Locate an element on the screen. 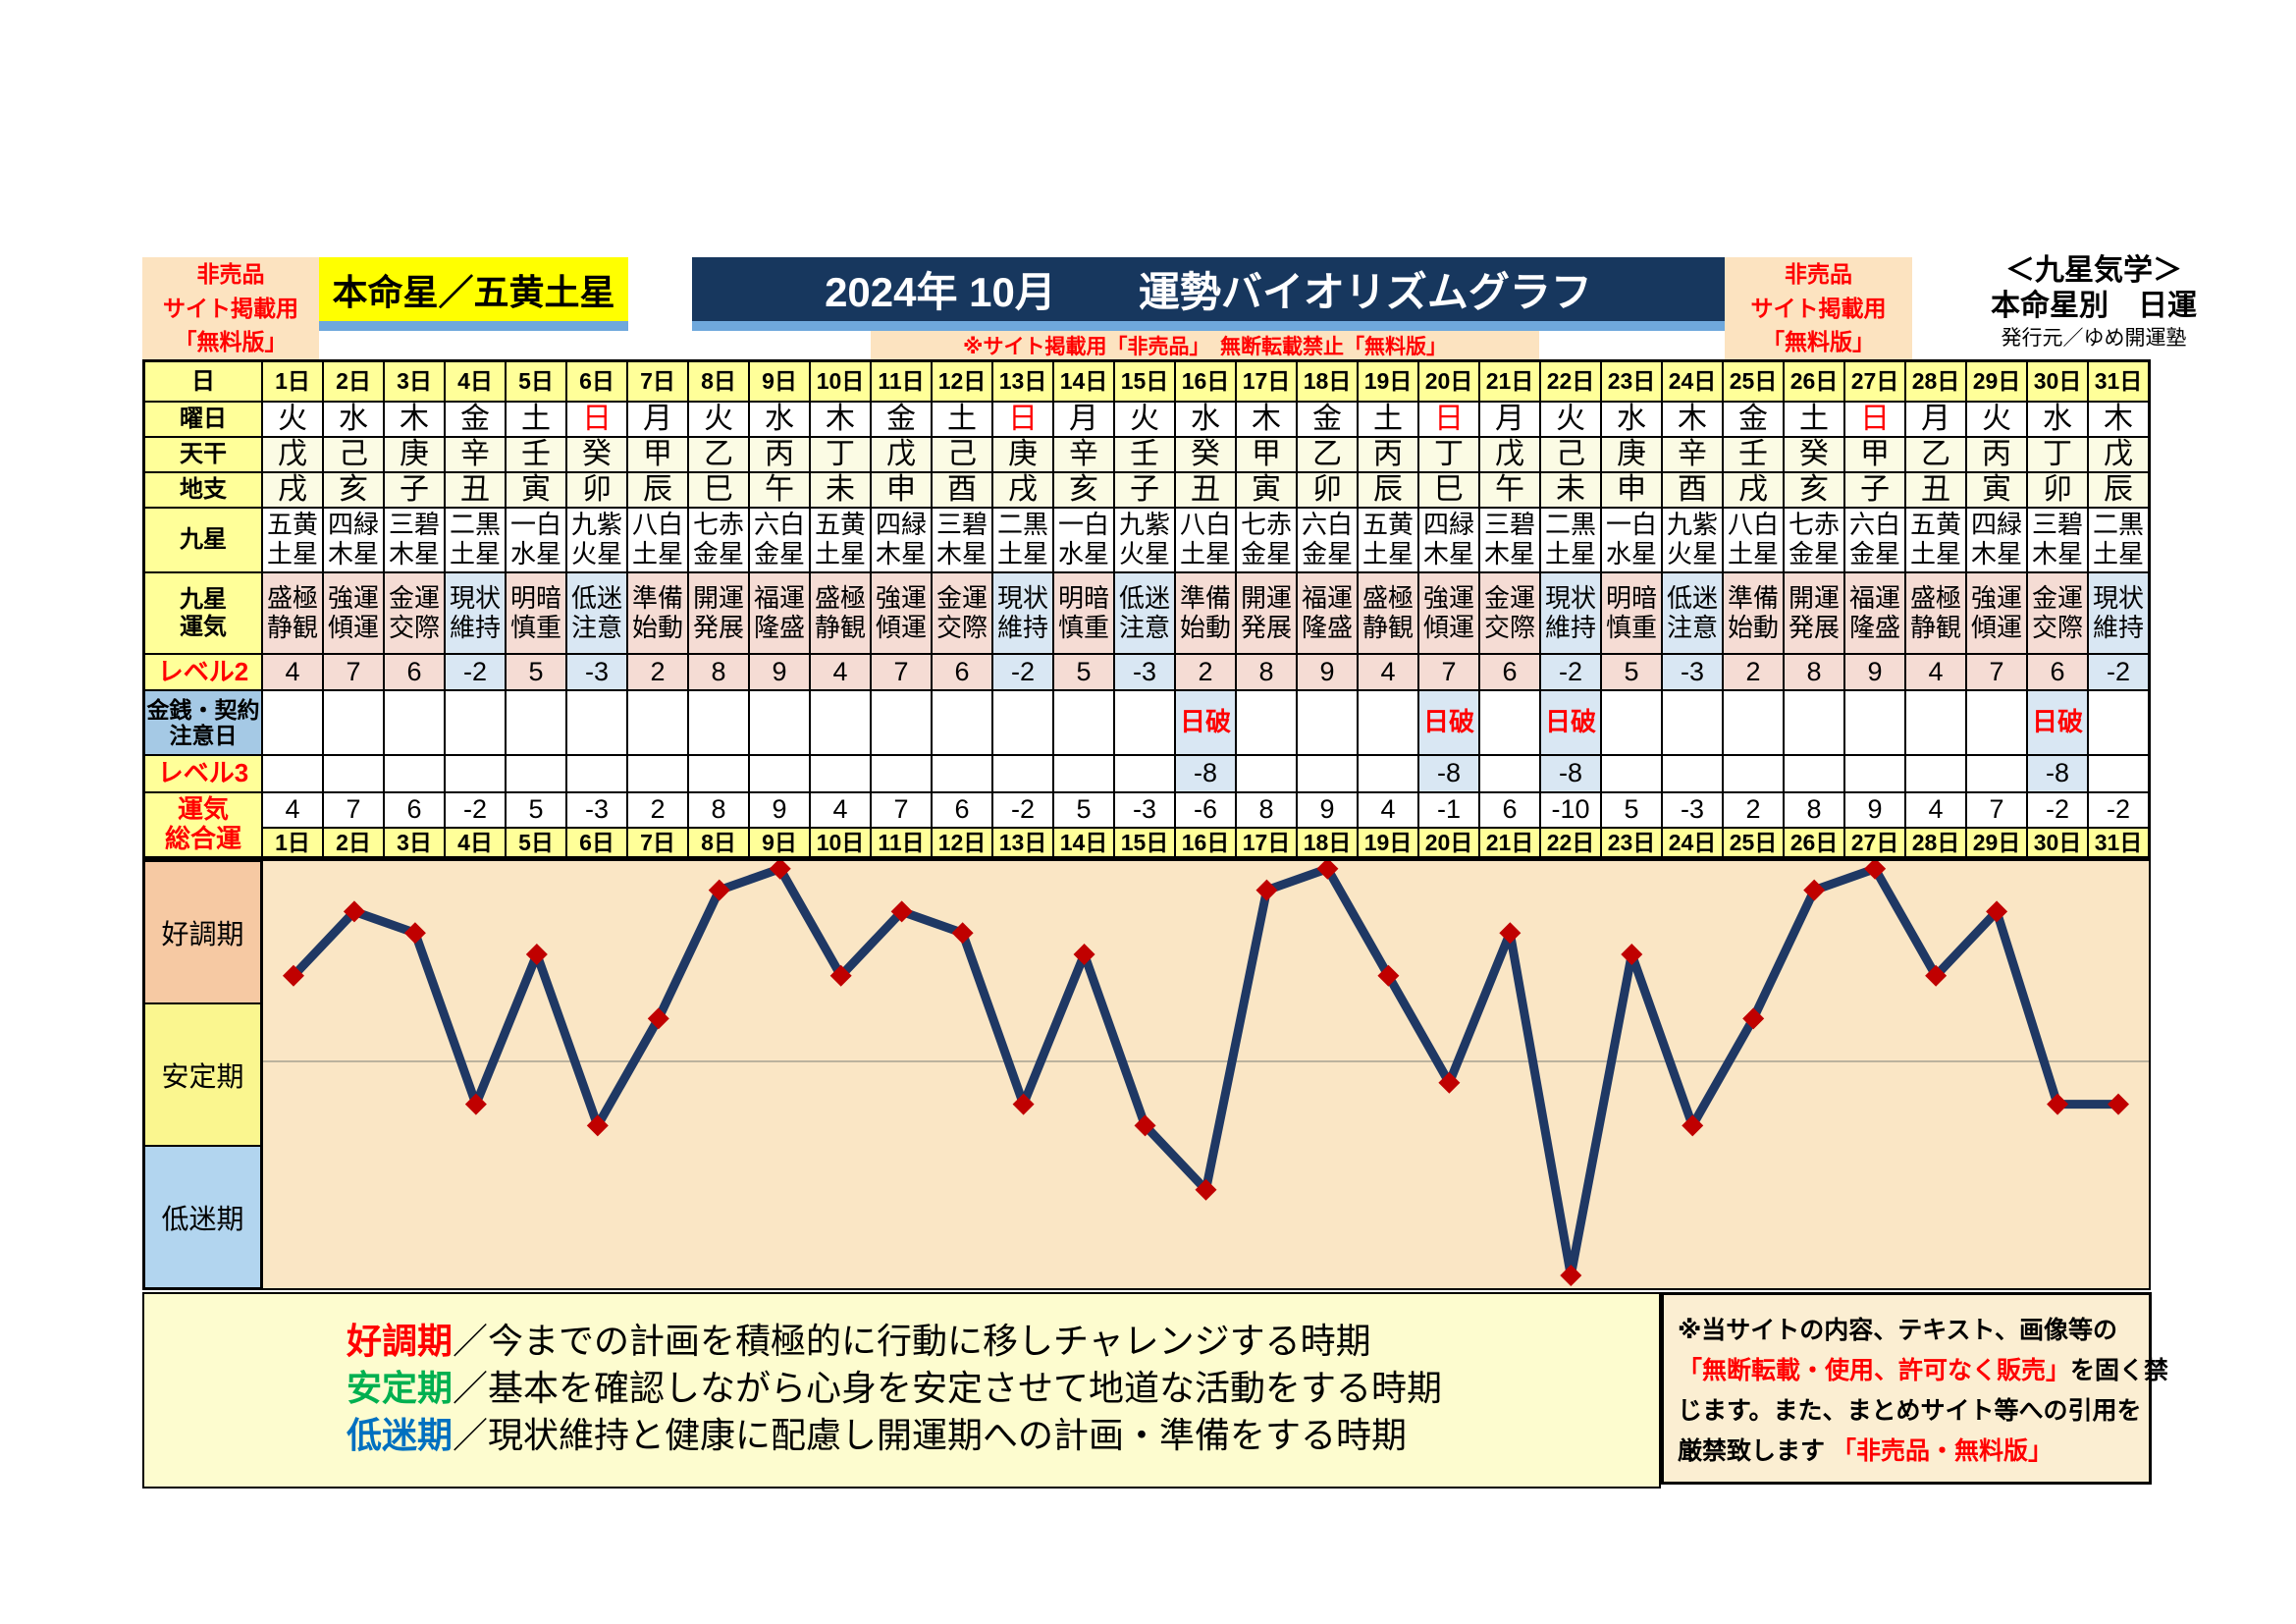 This screenshot has width=2296, height=1624. row-label-weekday: 曜日 is located at coordinates (203, 419).